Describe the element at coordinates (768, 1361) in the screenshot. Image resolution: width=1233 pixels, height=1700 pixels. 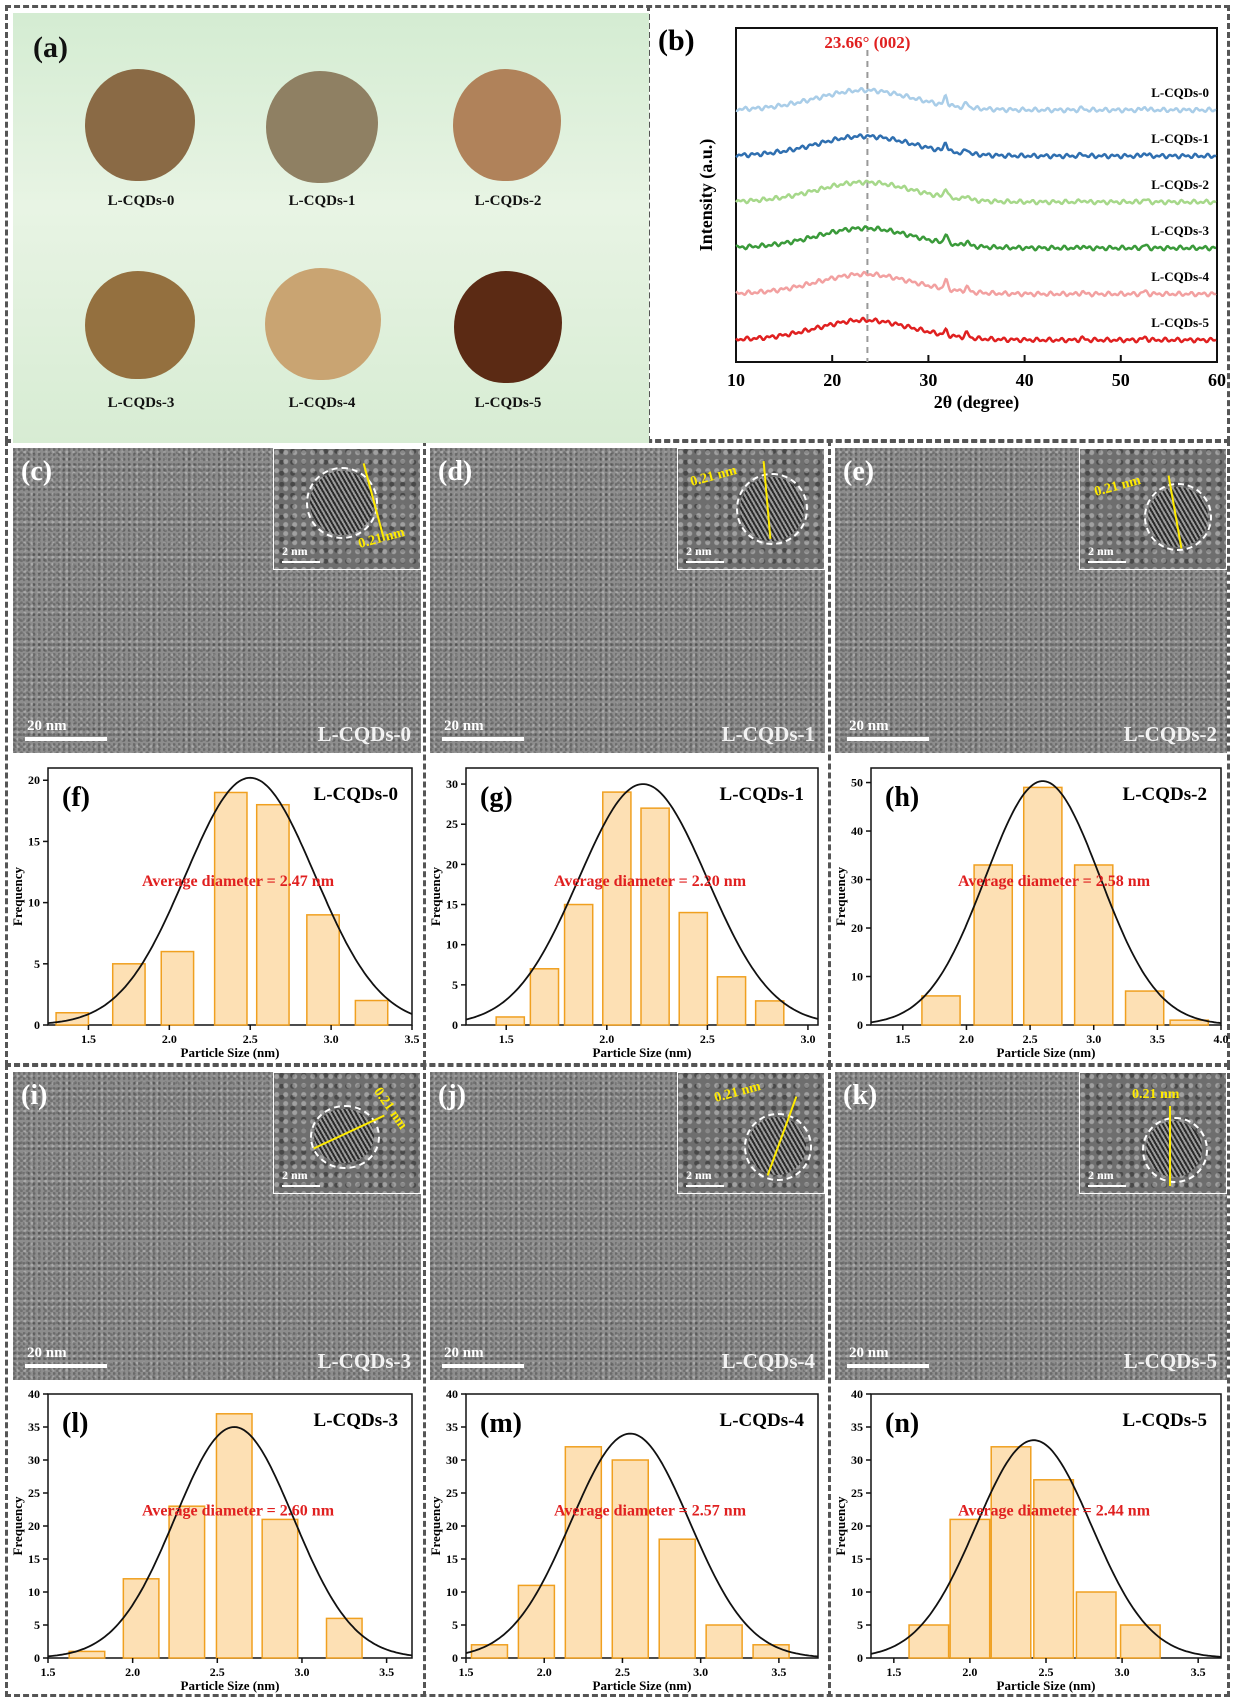
I see `tem-sample-label: L-CQDs-4` at that location.